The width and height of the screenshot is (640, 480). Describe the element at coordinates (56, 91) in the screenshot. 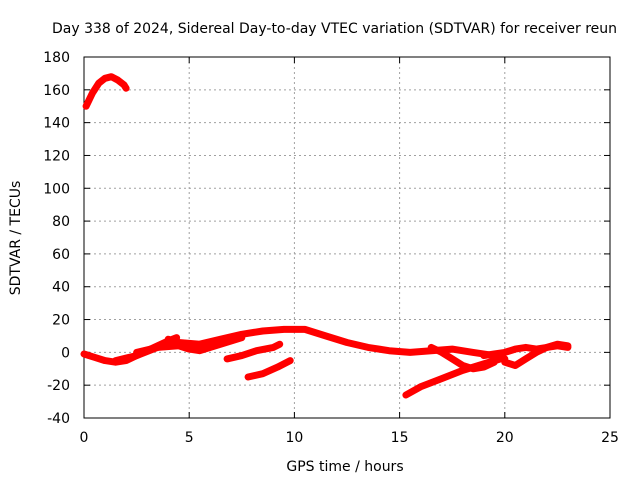

I see `y-tick-label: 160` at that location.